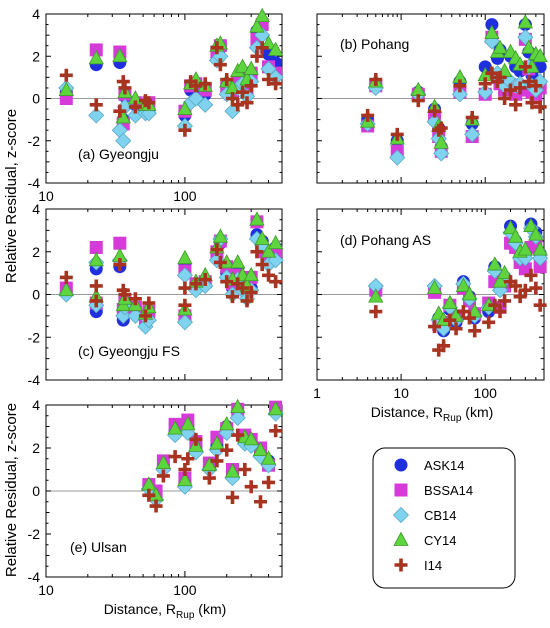 The width and height of the screenshot is (550, 628). I want to click on y-axis-label-bottom: Relative Residual, z-score, so click(11, 490).